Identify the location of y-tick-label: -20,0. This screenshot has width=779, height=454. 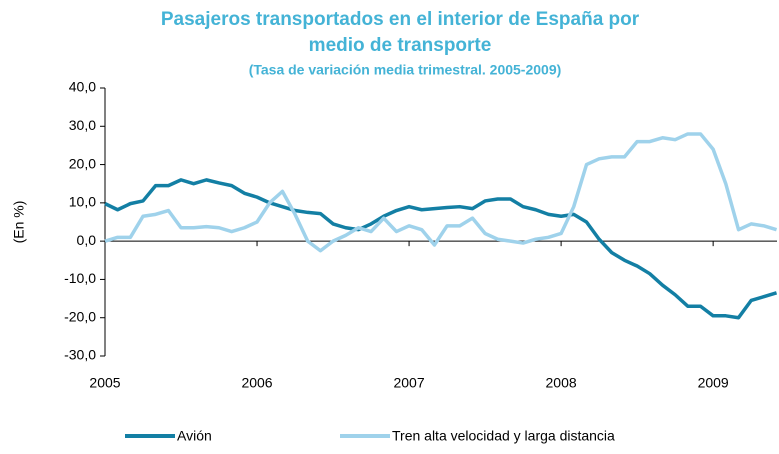
(80, 316).